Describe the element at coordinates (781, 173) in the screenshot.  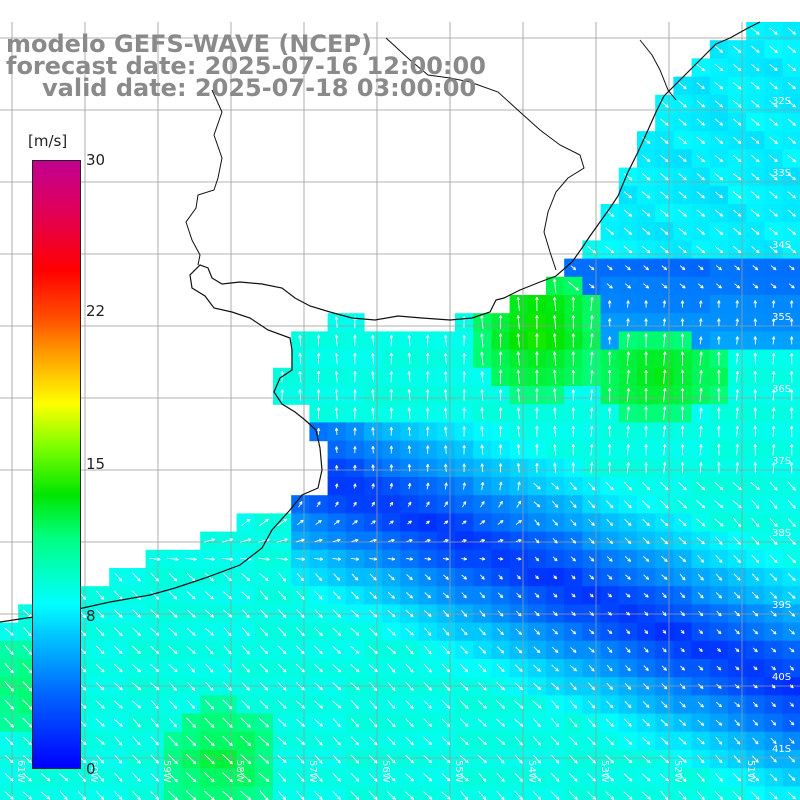
I see `latitude-label: 33S` at that location.